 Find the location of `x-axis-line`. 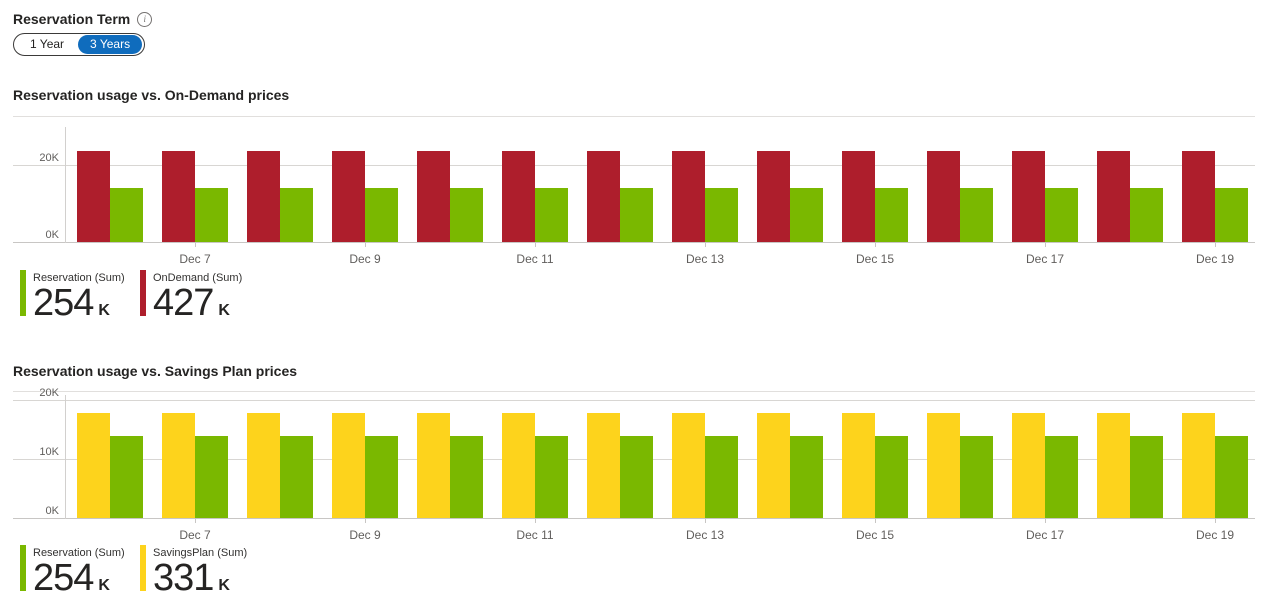

x-axis-line is located at coordinates (634, 518).